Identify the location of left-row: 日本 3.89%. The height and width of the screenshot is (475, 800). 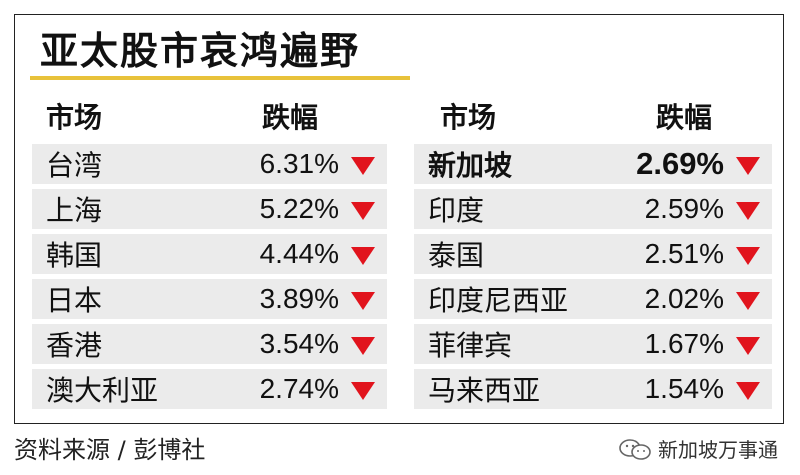
(209, 299).